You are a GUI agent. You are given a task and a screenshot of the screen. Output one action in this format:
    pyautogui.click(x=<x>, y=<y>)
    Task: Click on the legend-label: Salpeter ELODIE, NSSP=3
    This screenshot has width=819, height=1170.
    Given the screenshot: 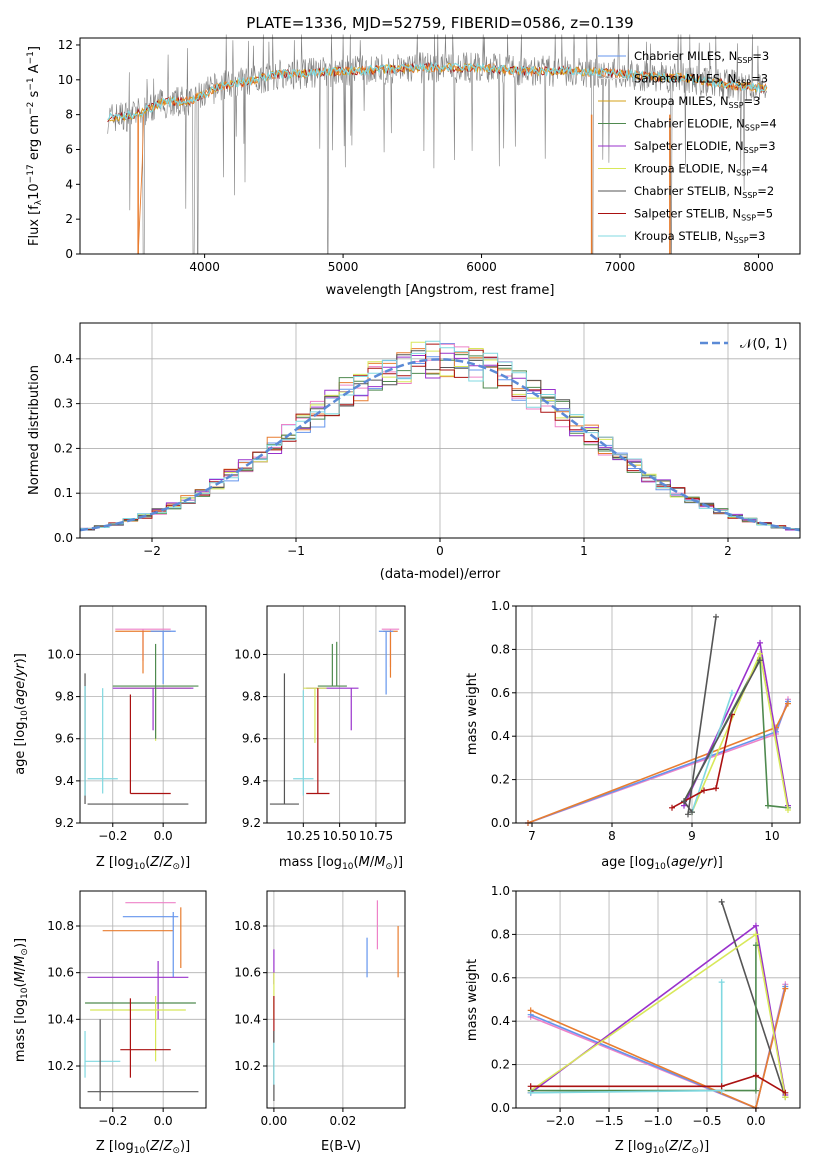 What is the action you would take?
    pyautogui.click(x=705, y=147)
    